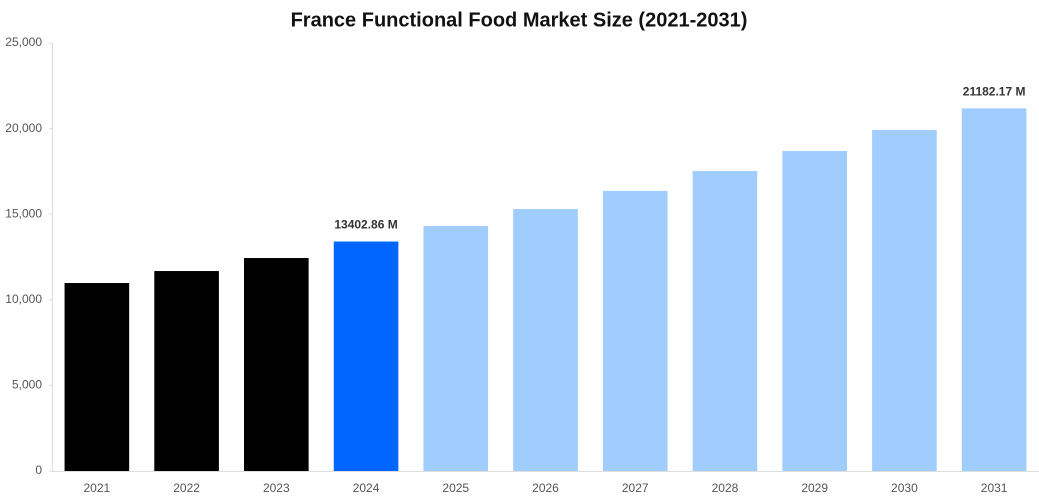 This screenshot has width=1039, height=500. Describe the element at coordinates (97, 488) in the screenshot. I see `x-tick-label: 2021` at that location.